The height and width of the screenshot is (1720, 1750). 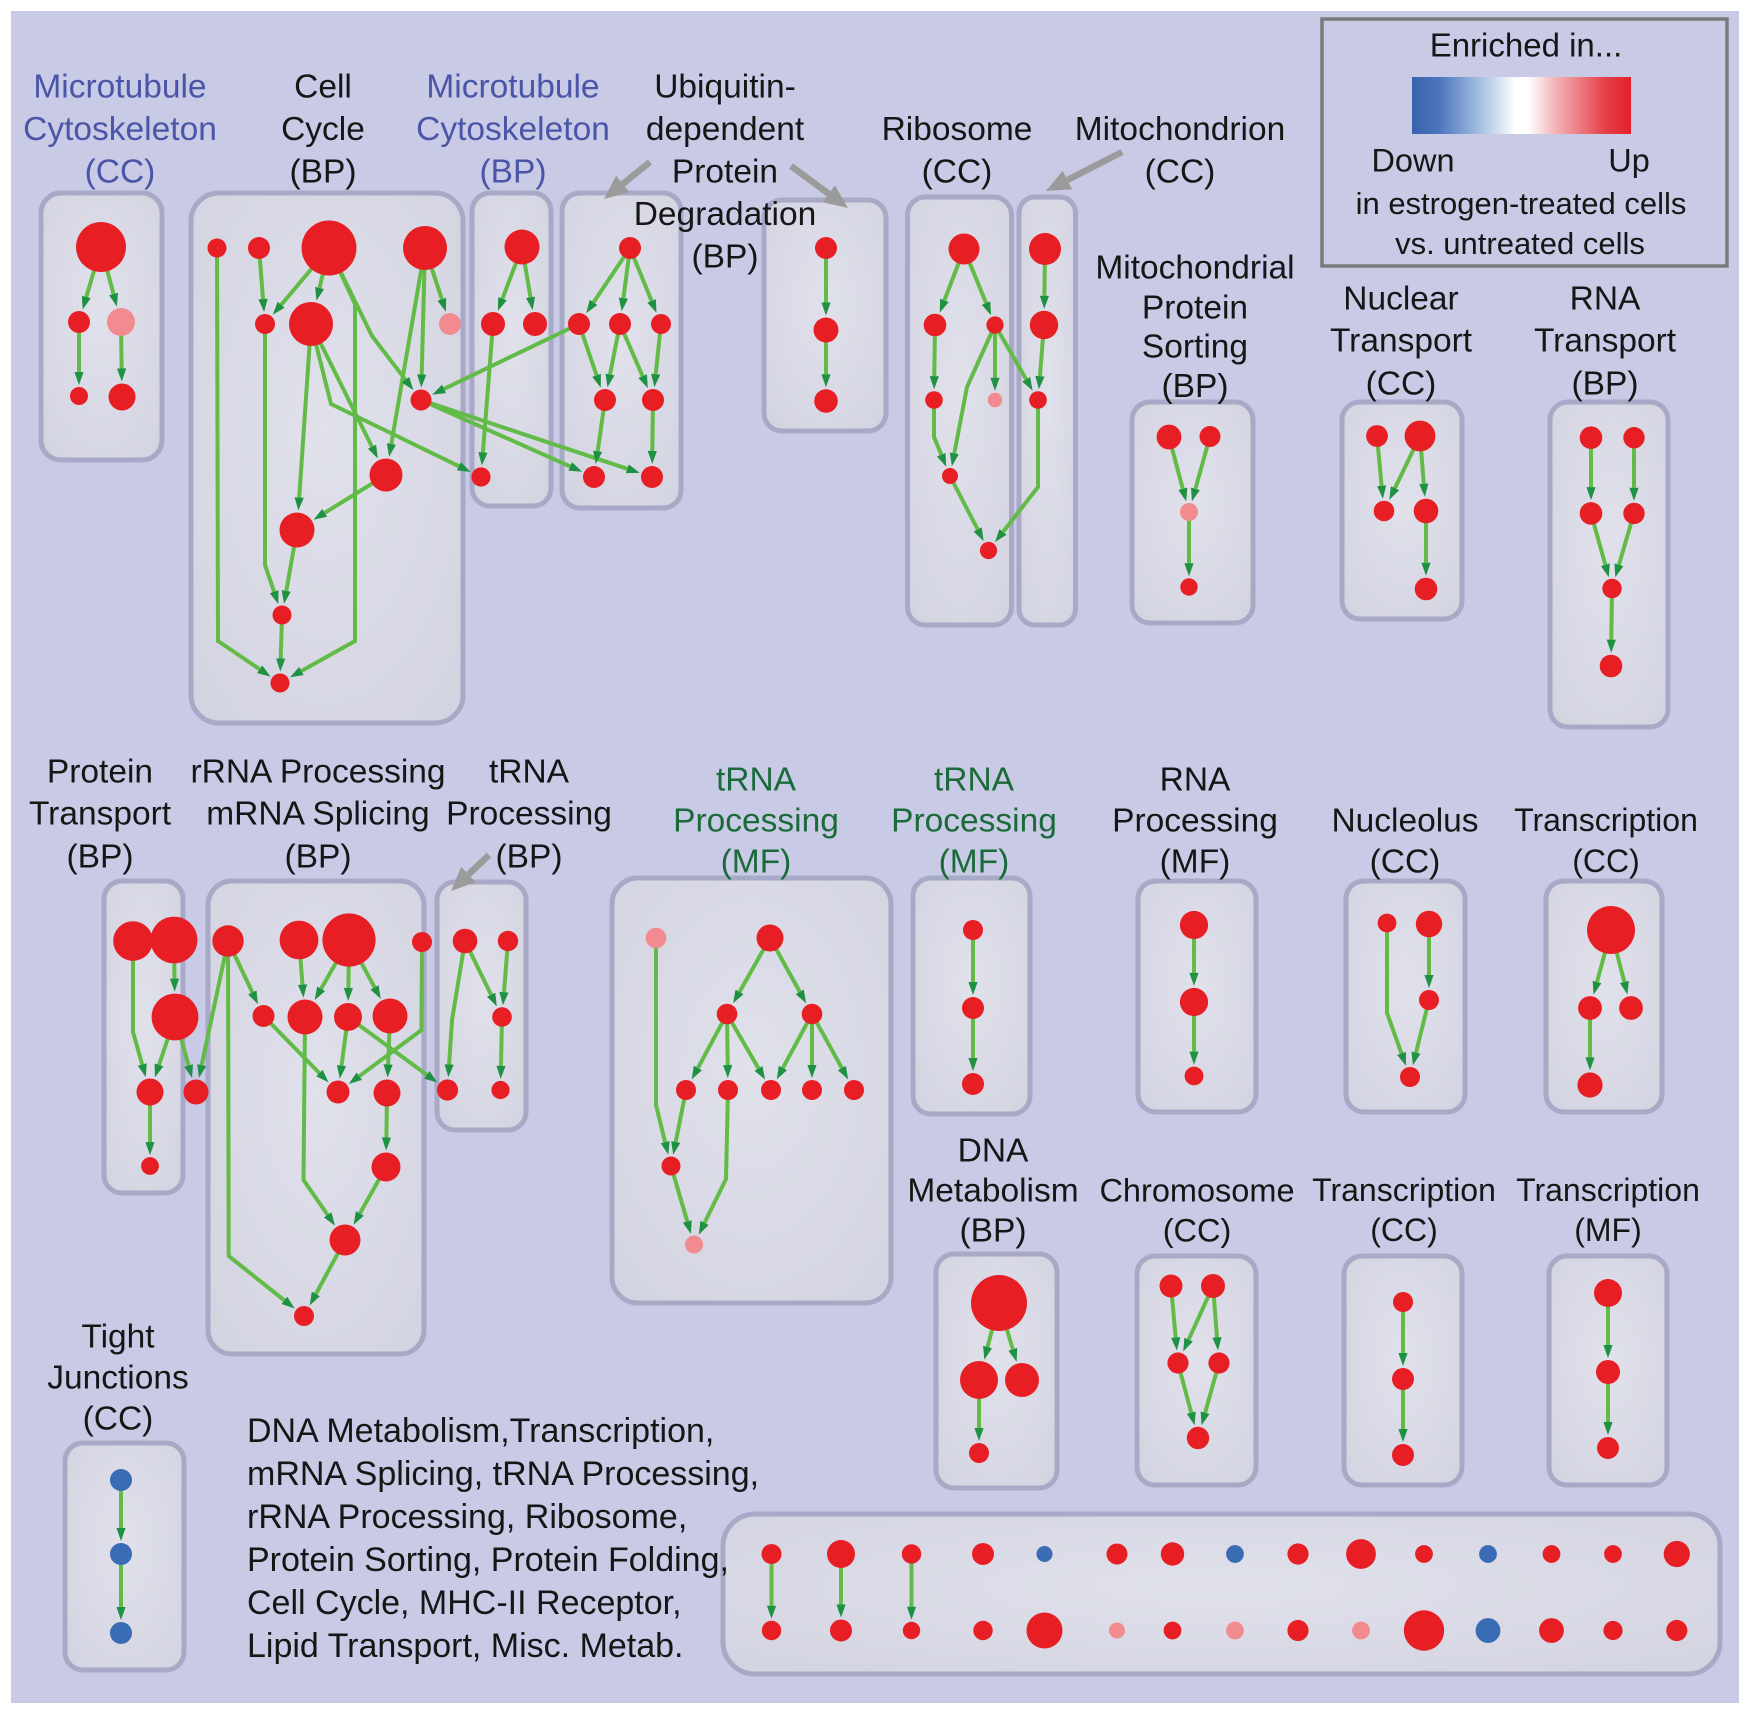 What do you see at coordinates (317, 814) in the screenshot?
I see `svg-text: mRNA Splicing` at bounding box center [317, 814].